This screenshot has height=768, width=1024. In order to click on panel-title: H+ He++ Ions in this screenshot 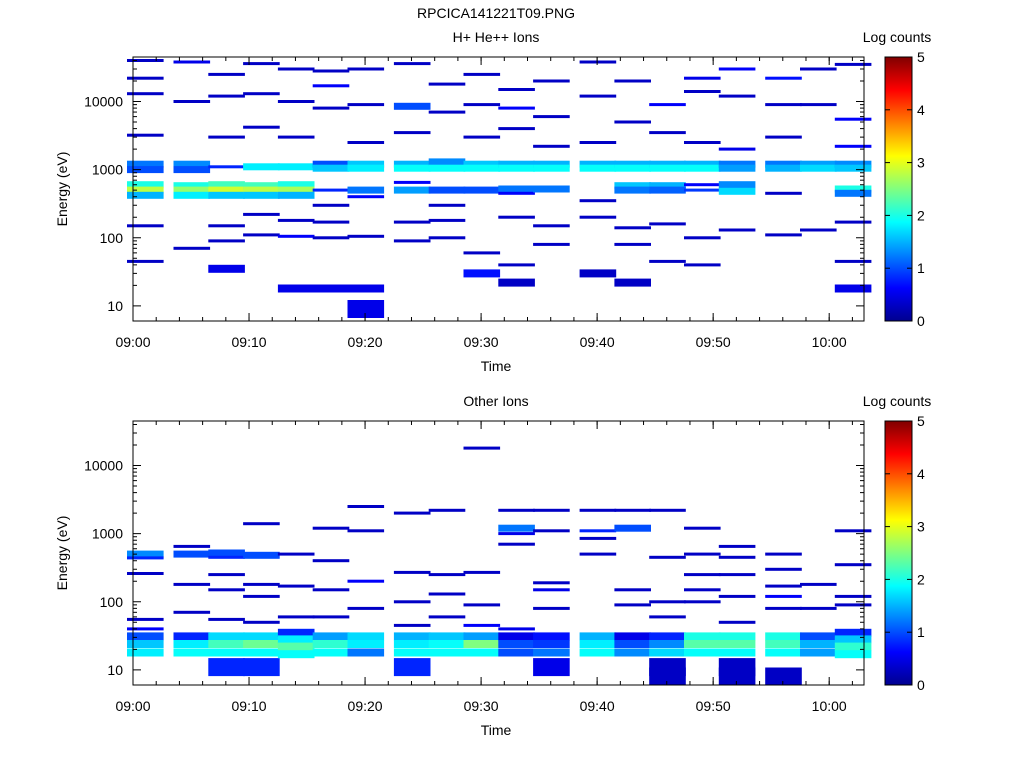, I will do `click(496, 37)`.